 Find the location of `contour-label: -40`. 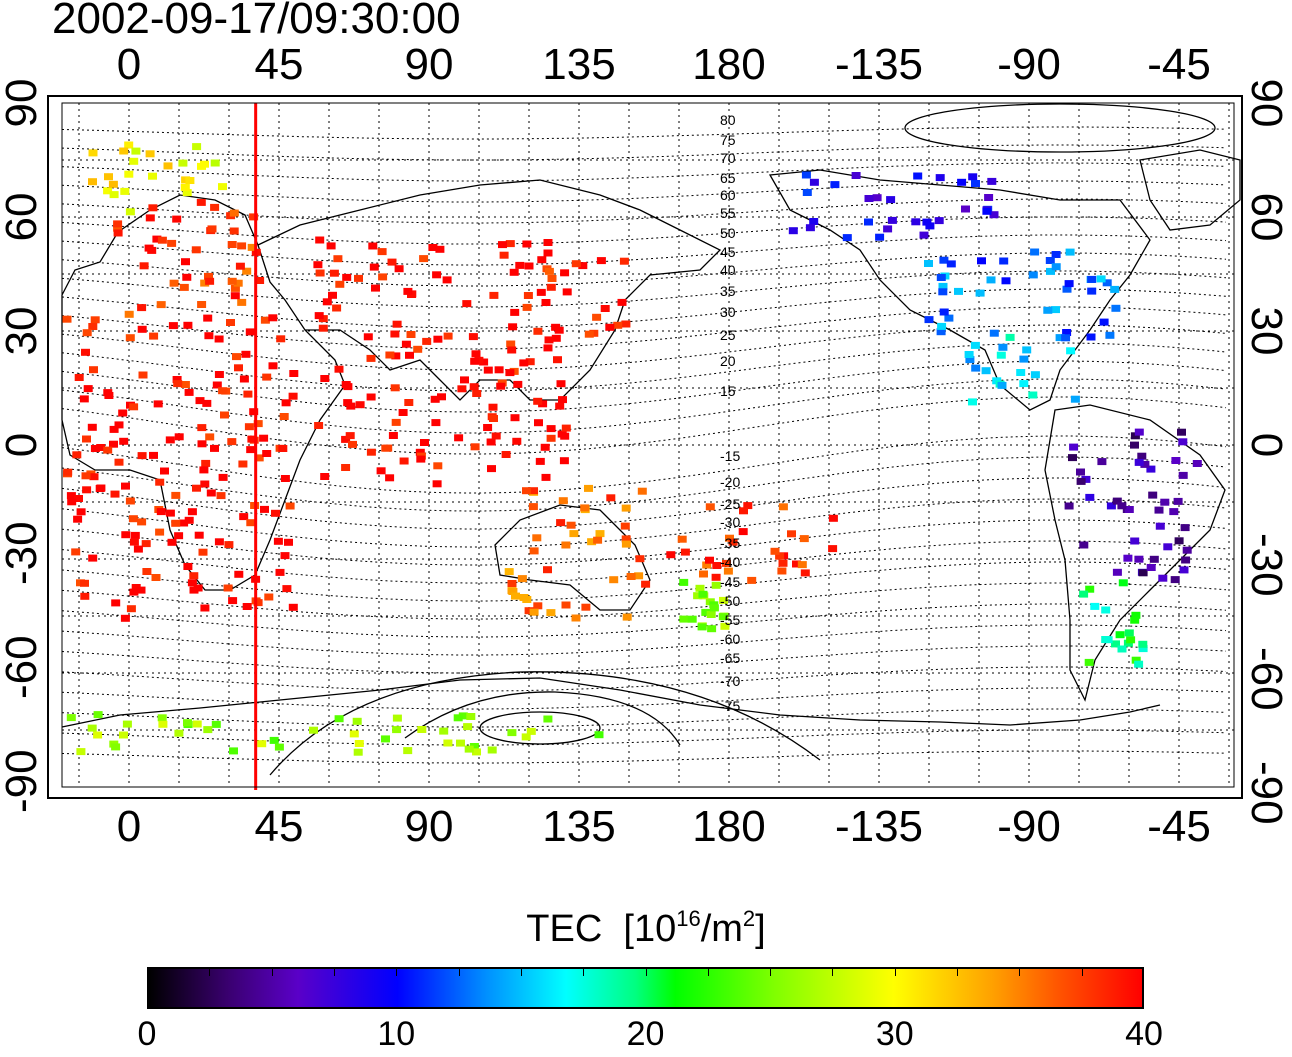

contour-label: -40 is located at coordinates (730, 562).